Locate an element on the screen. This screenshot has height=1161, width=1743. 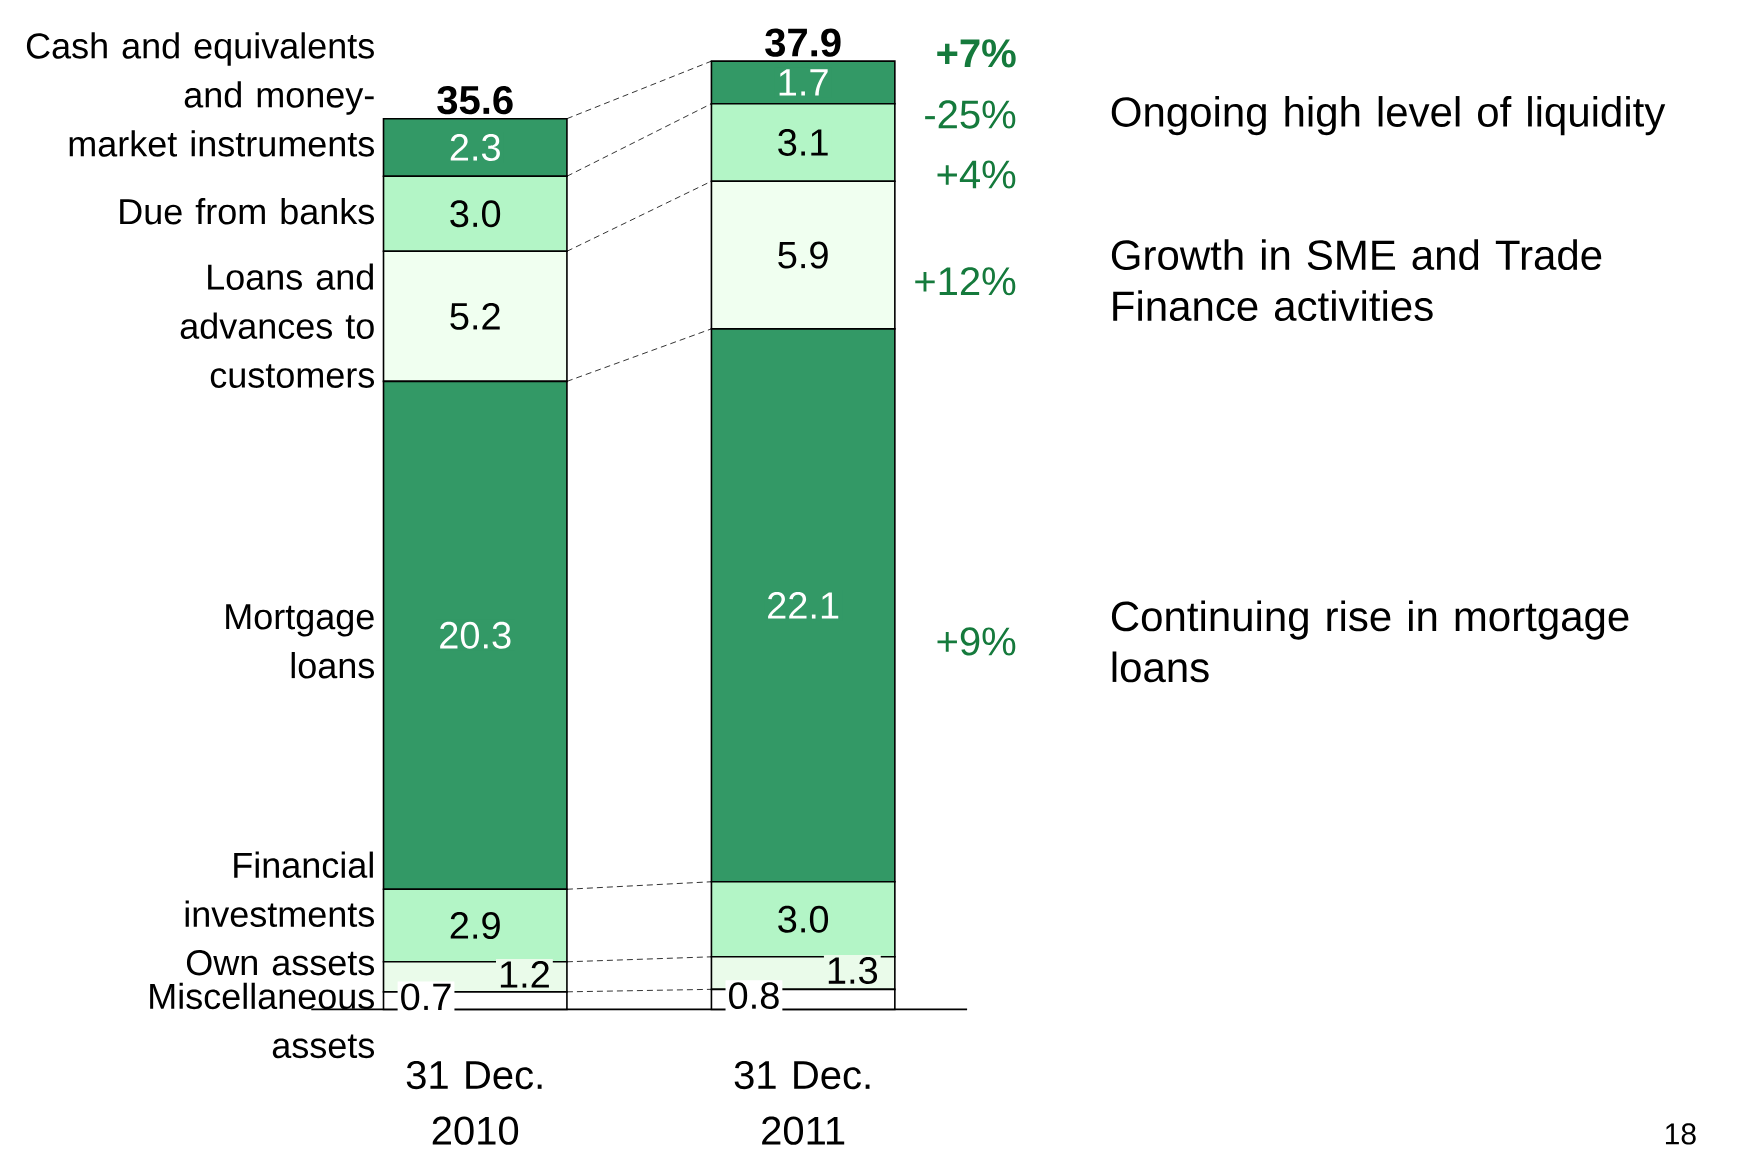
x-tick-label: 31 Dec. 2011 is located at coordinates (802, 1103).